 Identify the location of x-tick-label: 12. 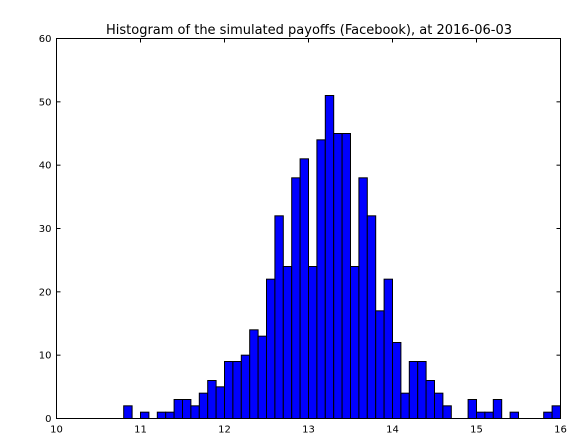
(224, 430).